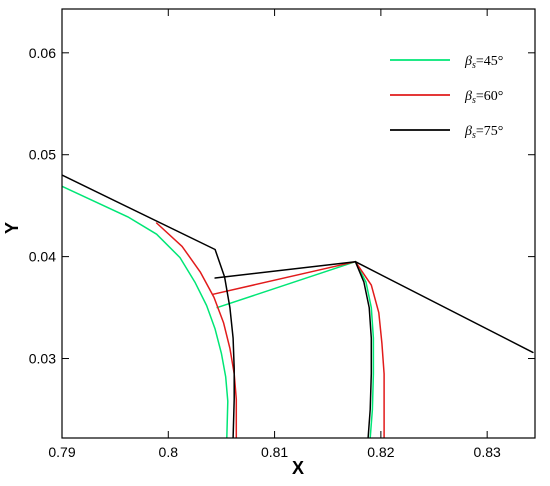 The image size is (550, 486). I want to click on x-tick-label-3: 0.82, so click(380, 452).